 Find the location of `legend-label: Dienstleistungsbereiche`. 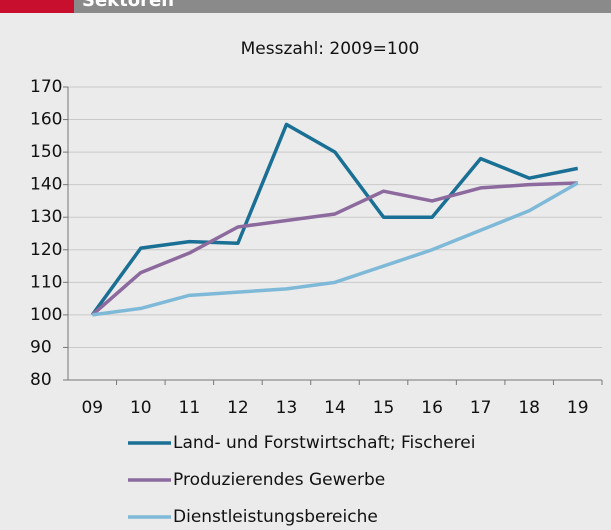

legend-label: Dienstleistungsbereiche is located at coordinates (275, 517).